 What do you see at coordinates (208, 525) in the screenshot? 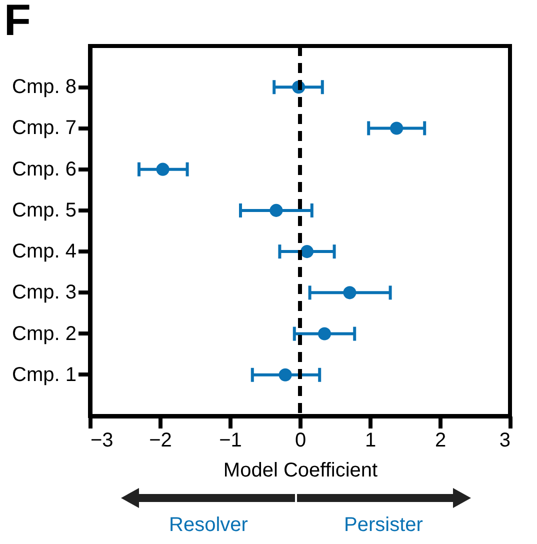
I see `text: Resolver` at bounding box center [208, 525].